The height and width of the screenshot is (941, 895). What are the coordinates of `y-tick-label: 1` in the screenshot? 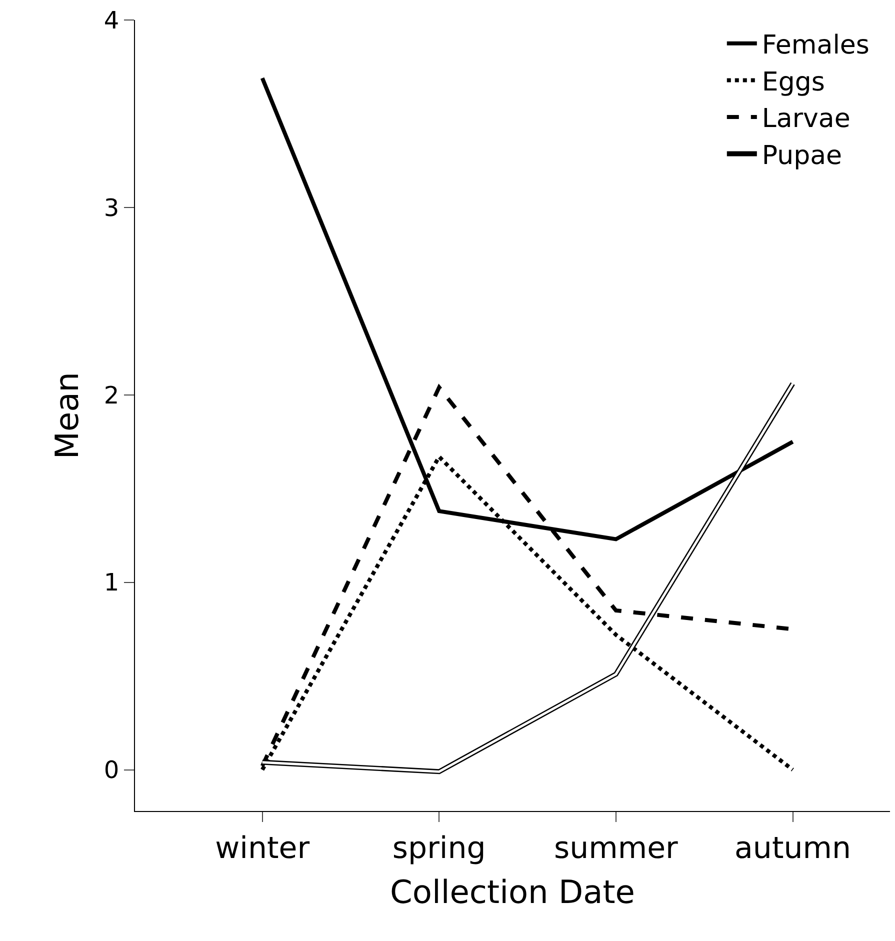 It's located at (112, 582).